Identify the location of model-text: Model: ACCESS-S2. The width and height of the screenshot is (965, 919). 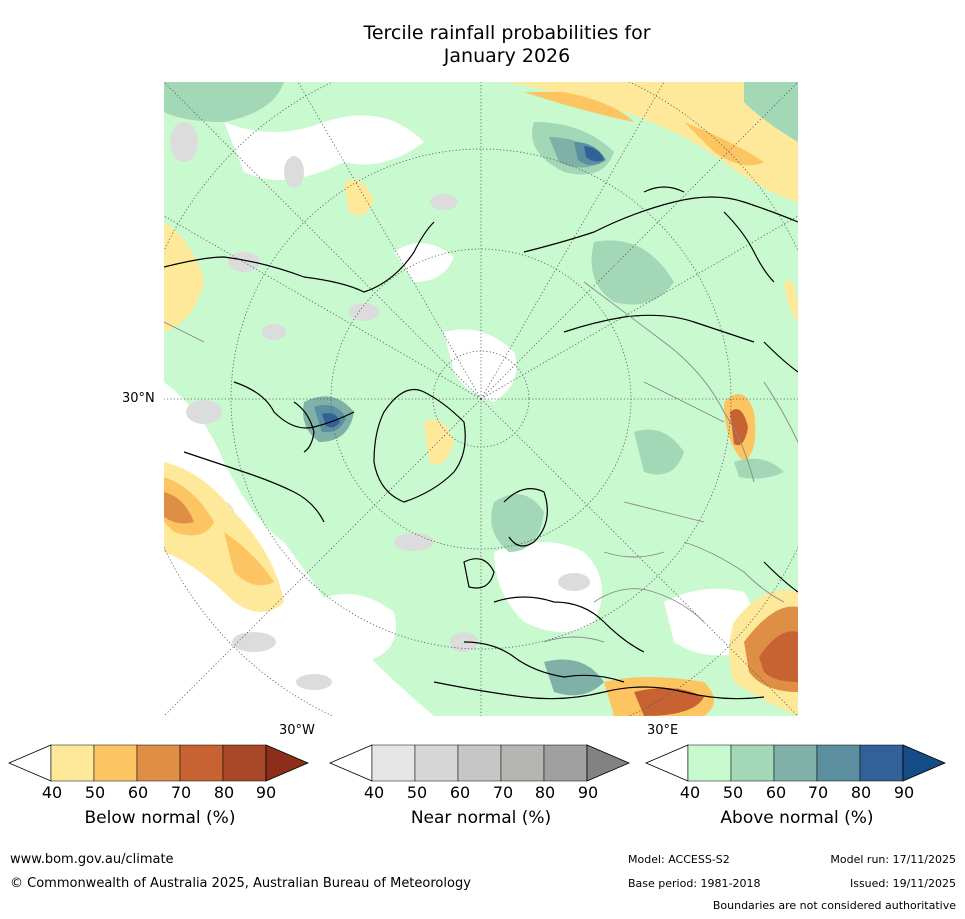
(679, 859).